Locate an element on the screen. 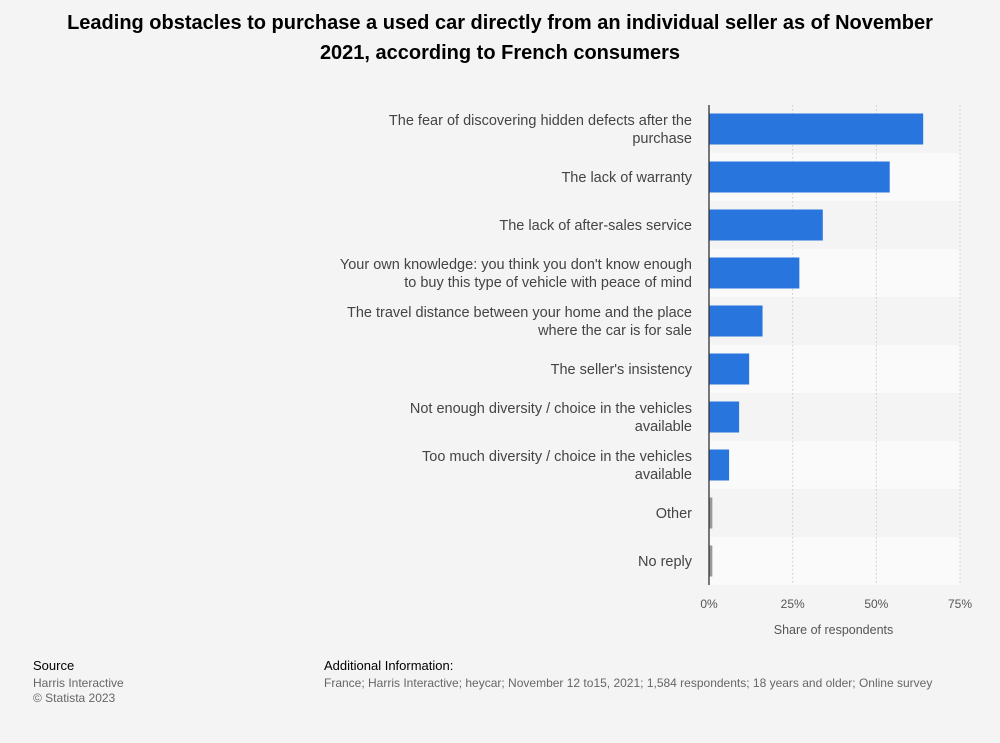 This screenshot has width=1000, height=743. x-tick-label: 50% is located at coordinates (876, 604).